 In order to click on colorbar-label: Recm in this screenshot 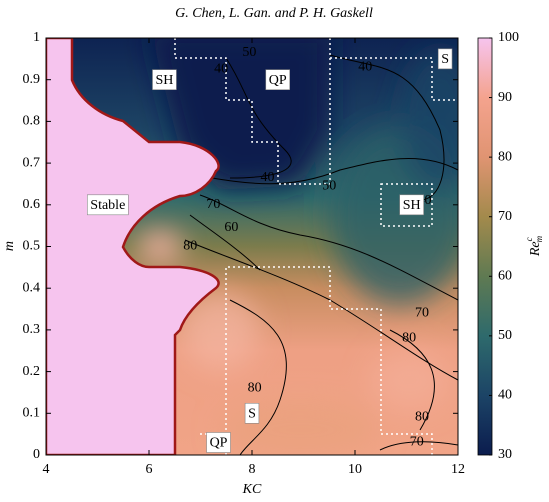, I will do `click(534, 246)`.